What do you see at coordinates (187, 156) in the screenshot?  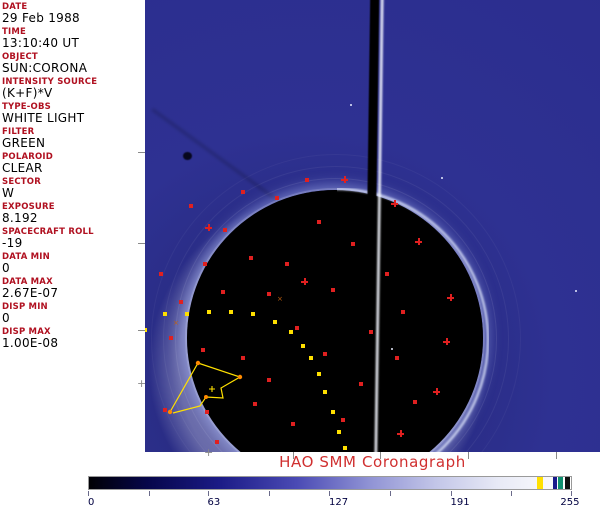 I see `dark-blob-artifact` at bounding box center [187, 156].